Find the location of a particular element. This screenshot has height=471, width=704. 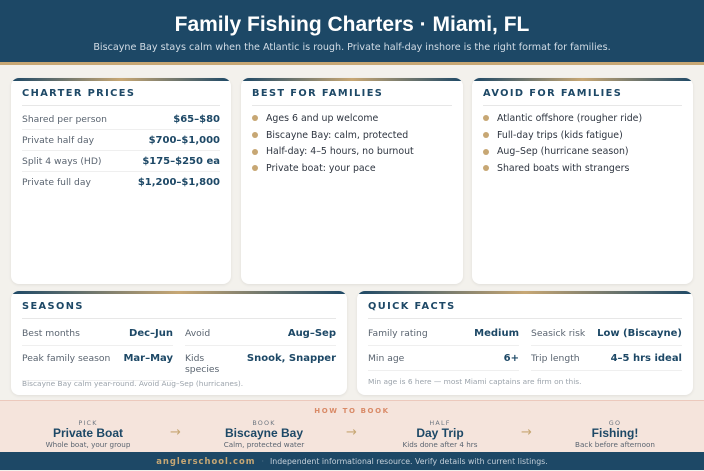

fact-value: Aug–Sep is located at coordinates (311, 333).